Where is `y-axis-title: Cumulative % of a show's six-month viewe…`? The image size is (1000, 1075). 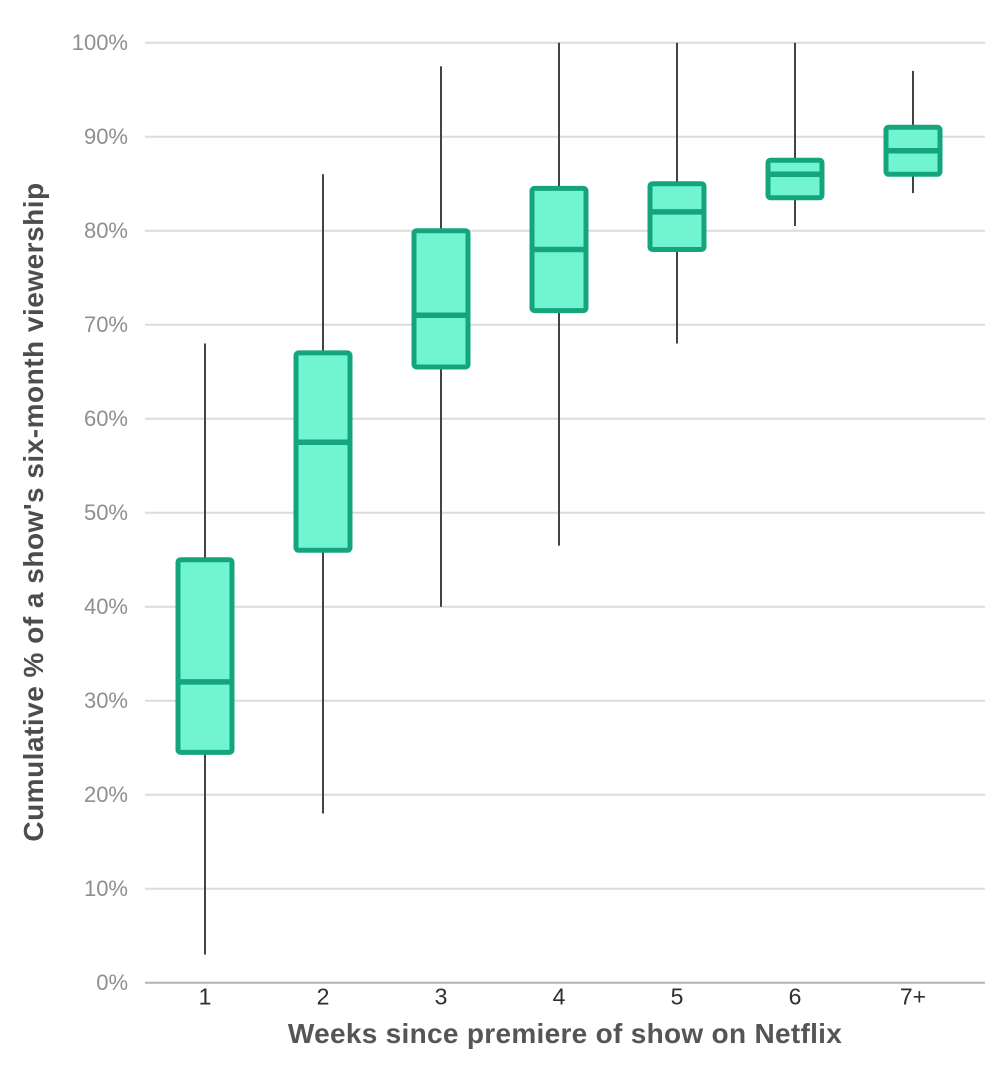 y-axis-title: Cumulative % of a show's six-month viewe… is located at coordinates (33, 512).